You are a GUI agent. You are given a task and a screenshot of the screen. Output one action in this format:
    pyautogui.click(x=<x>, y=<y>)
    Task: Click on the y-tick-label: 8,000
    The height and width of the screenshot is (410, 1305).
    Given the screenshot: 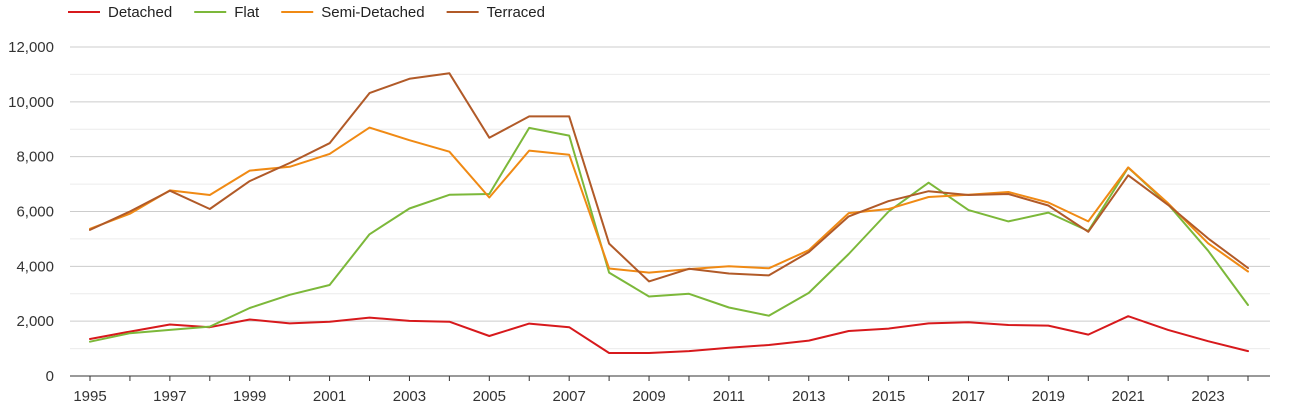 What is the action you would take?
    pyautogui.click(x=35, y=157)
    